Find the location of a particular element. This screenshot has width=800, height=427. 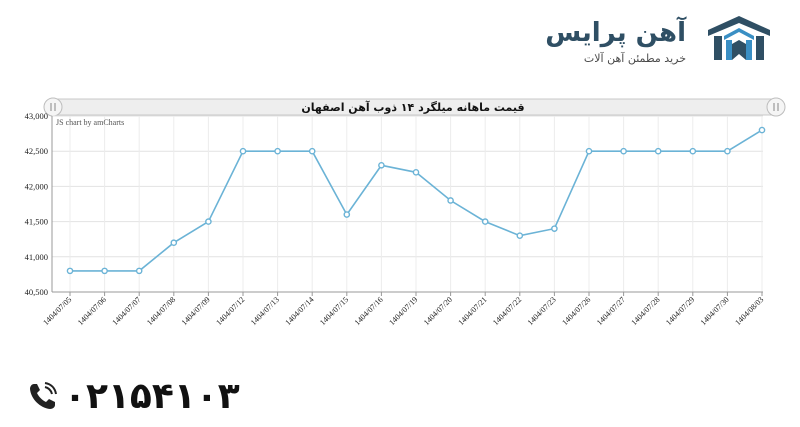

x-tick-label: 1404/07/28 is located at coordinates (645, 311).